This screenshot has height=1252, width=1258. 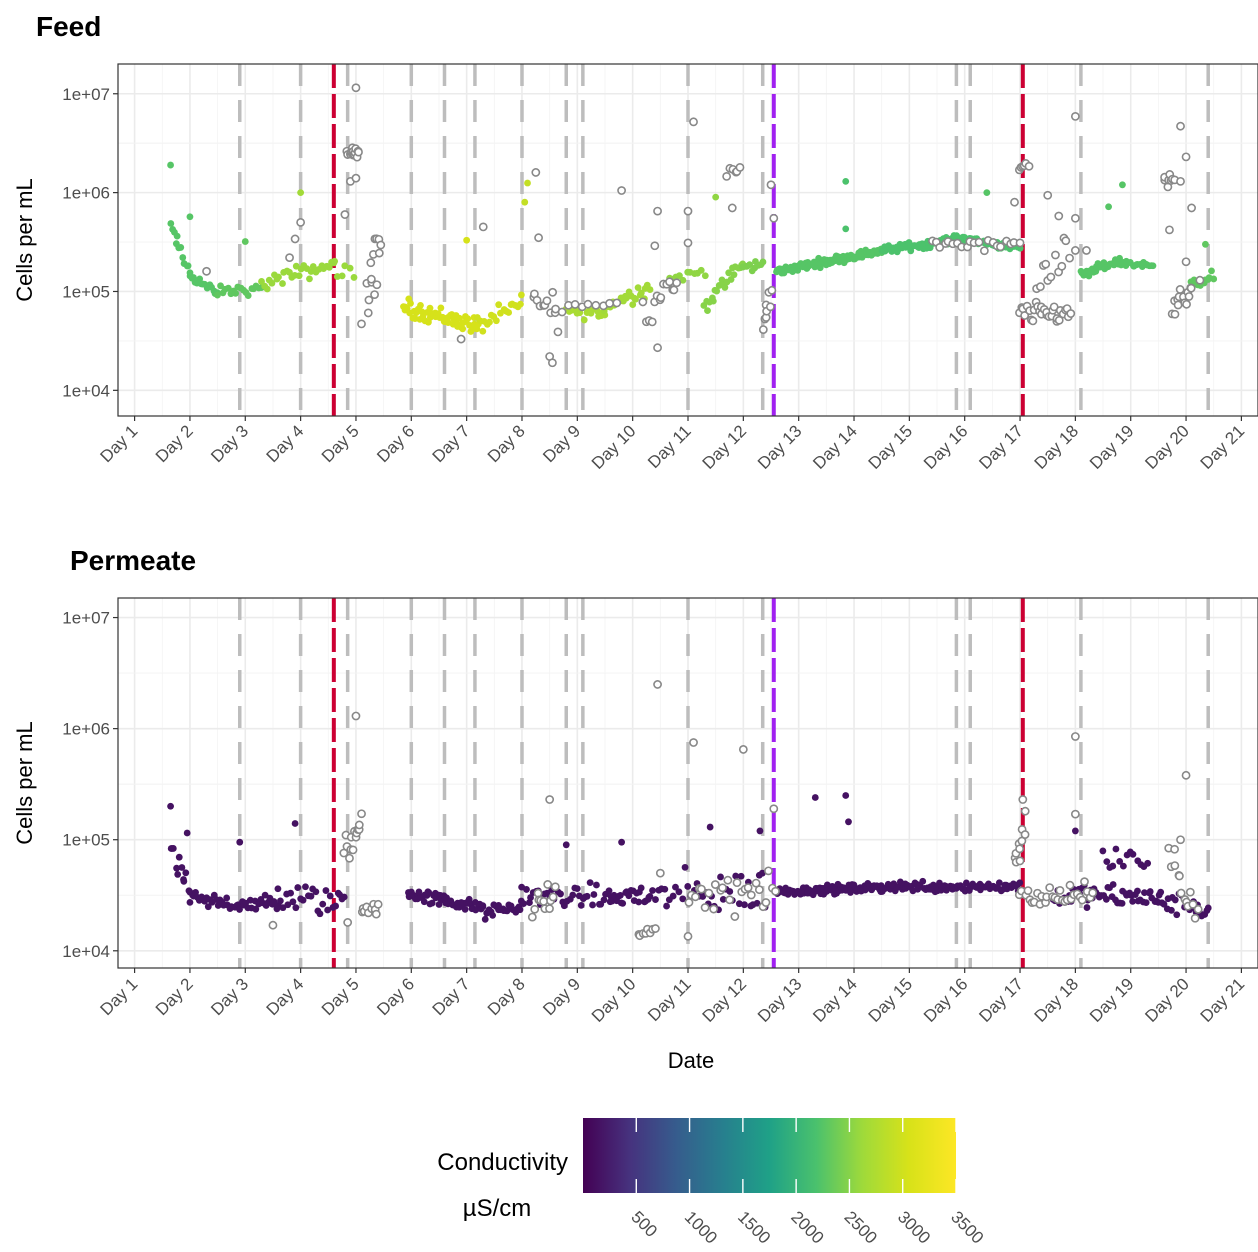 What do you see at coordinates (119, 443) in the screenshot?
I see `x-tick-label: Day 1` at bounding box center [119, 443].